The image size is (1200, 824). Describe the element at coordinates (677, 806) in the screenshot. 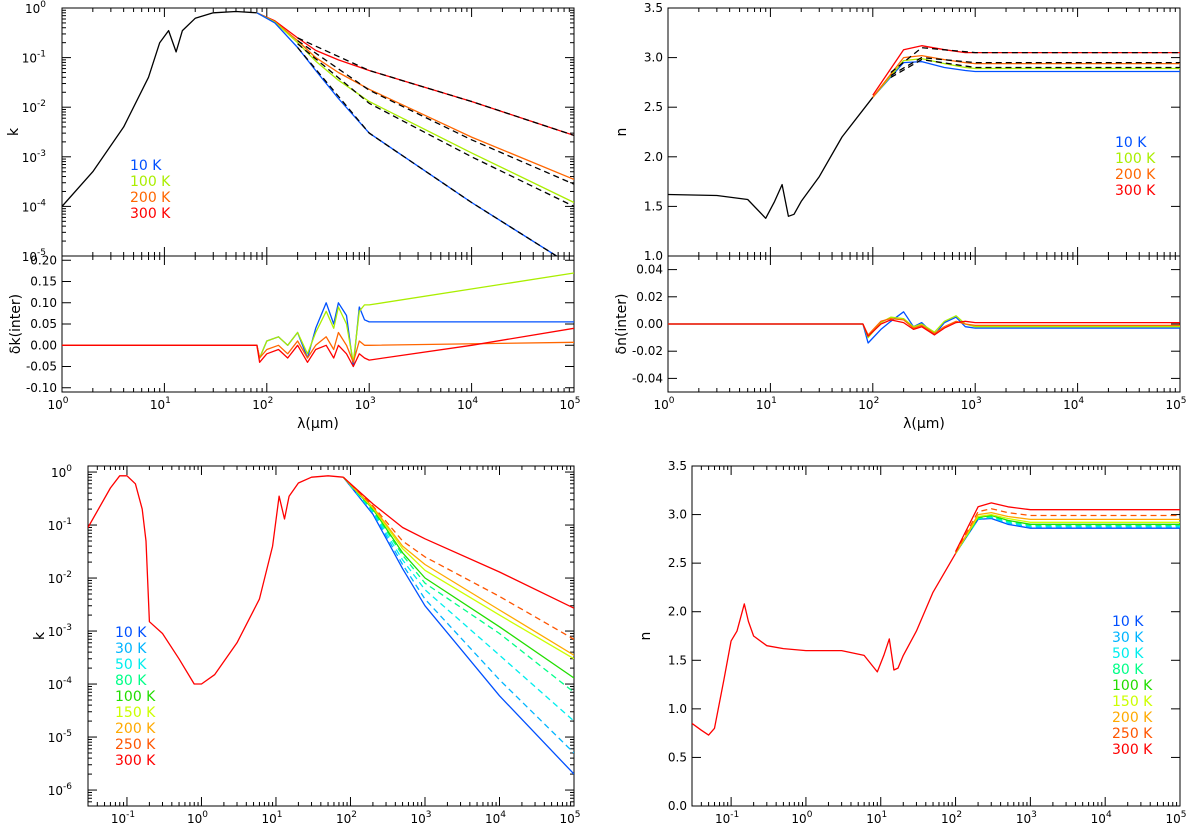

I see `y-tick-label: 0.0` at that location.